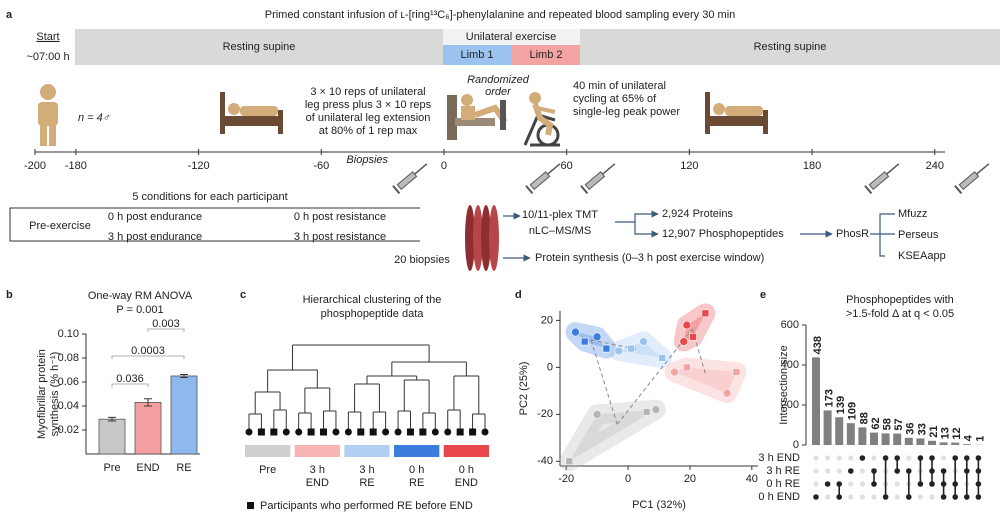 This screenshot has height=518, width=1000. What do you see at coordinates (444, 166) in the screenshot?
I see `timeline-tick-label: 0` at bounding box center [444, 166].